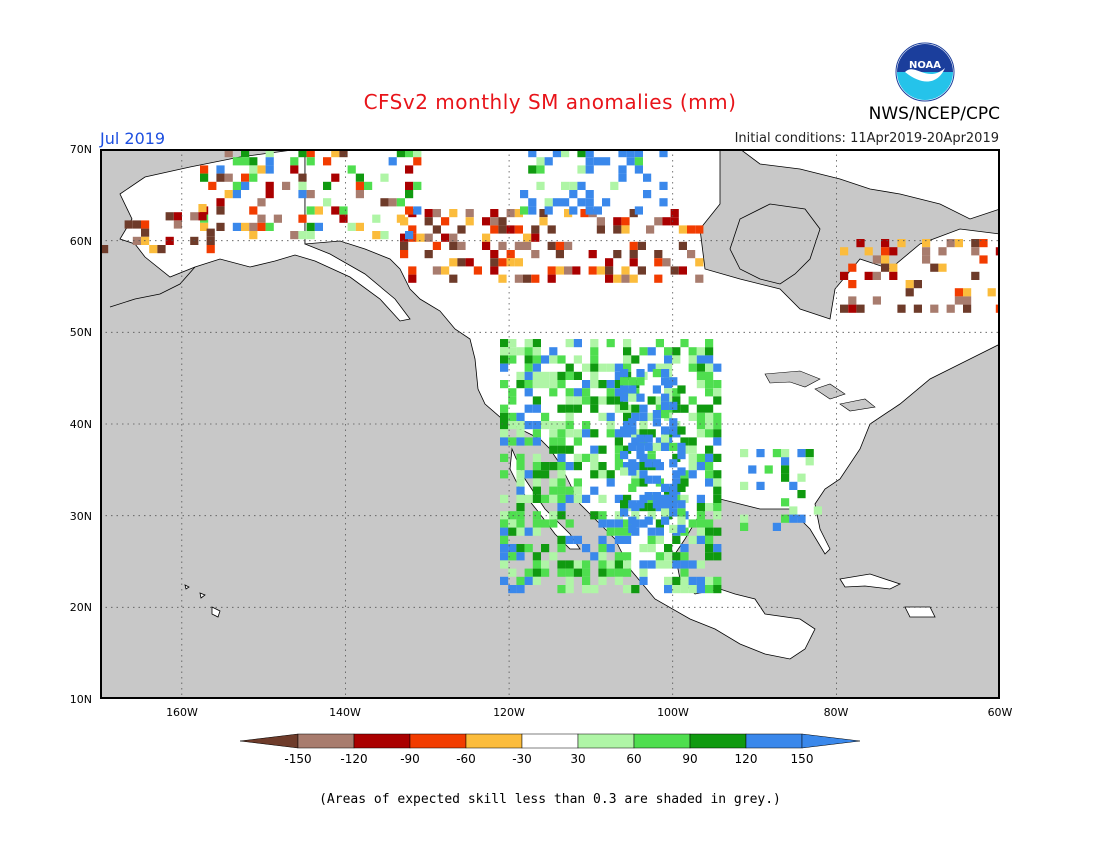  I want to click on alaska-land, so click(265, 235).